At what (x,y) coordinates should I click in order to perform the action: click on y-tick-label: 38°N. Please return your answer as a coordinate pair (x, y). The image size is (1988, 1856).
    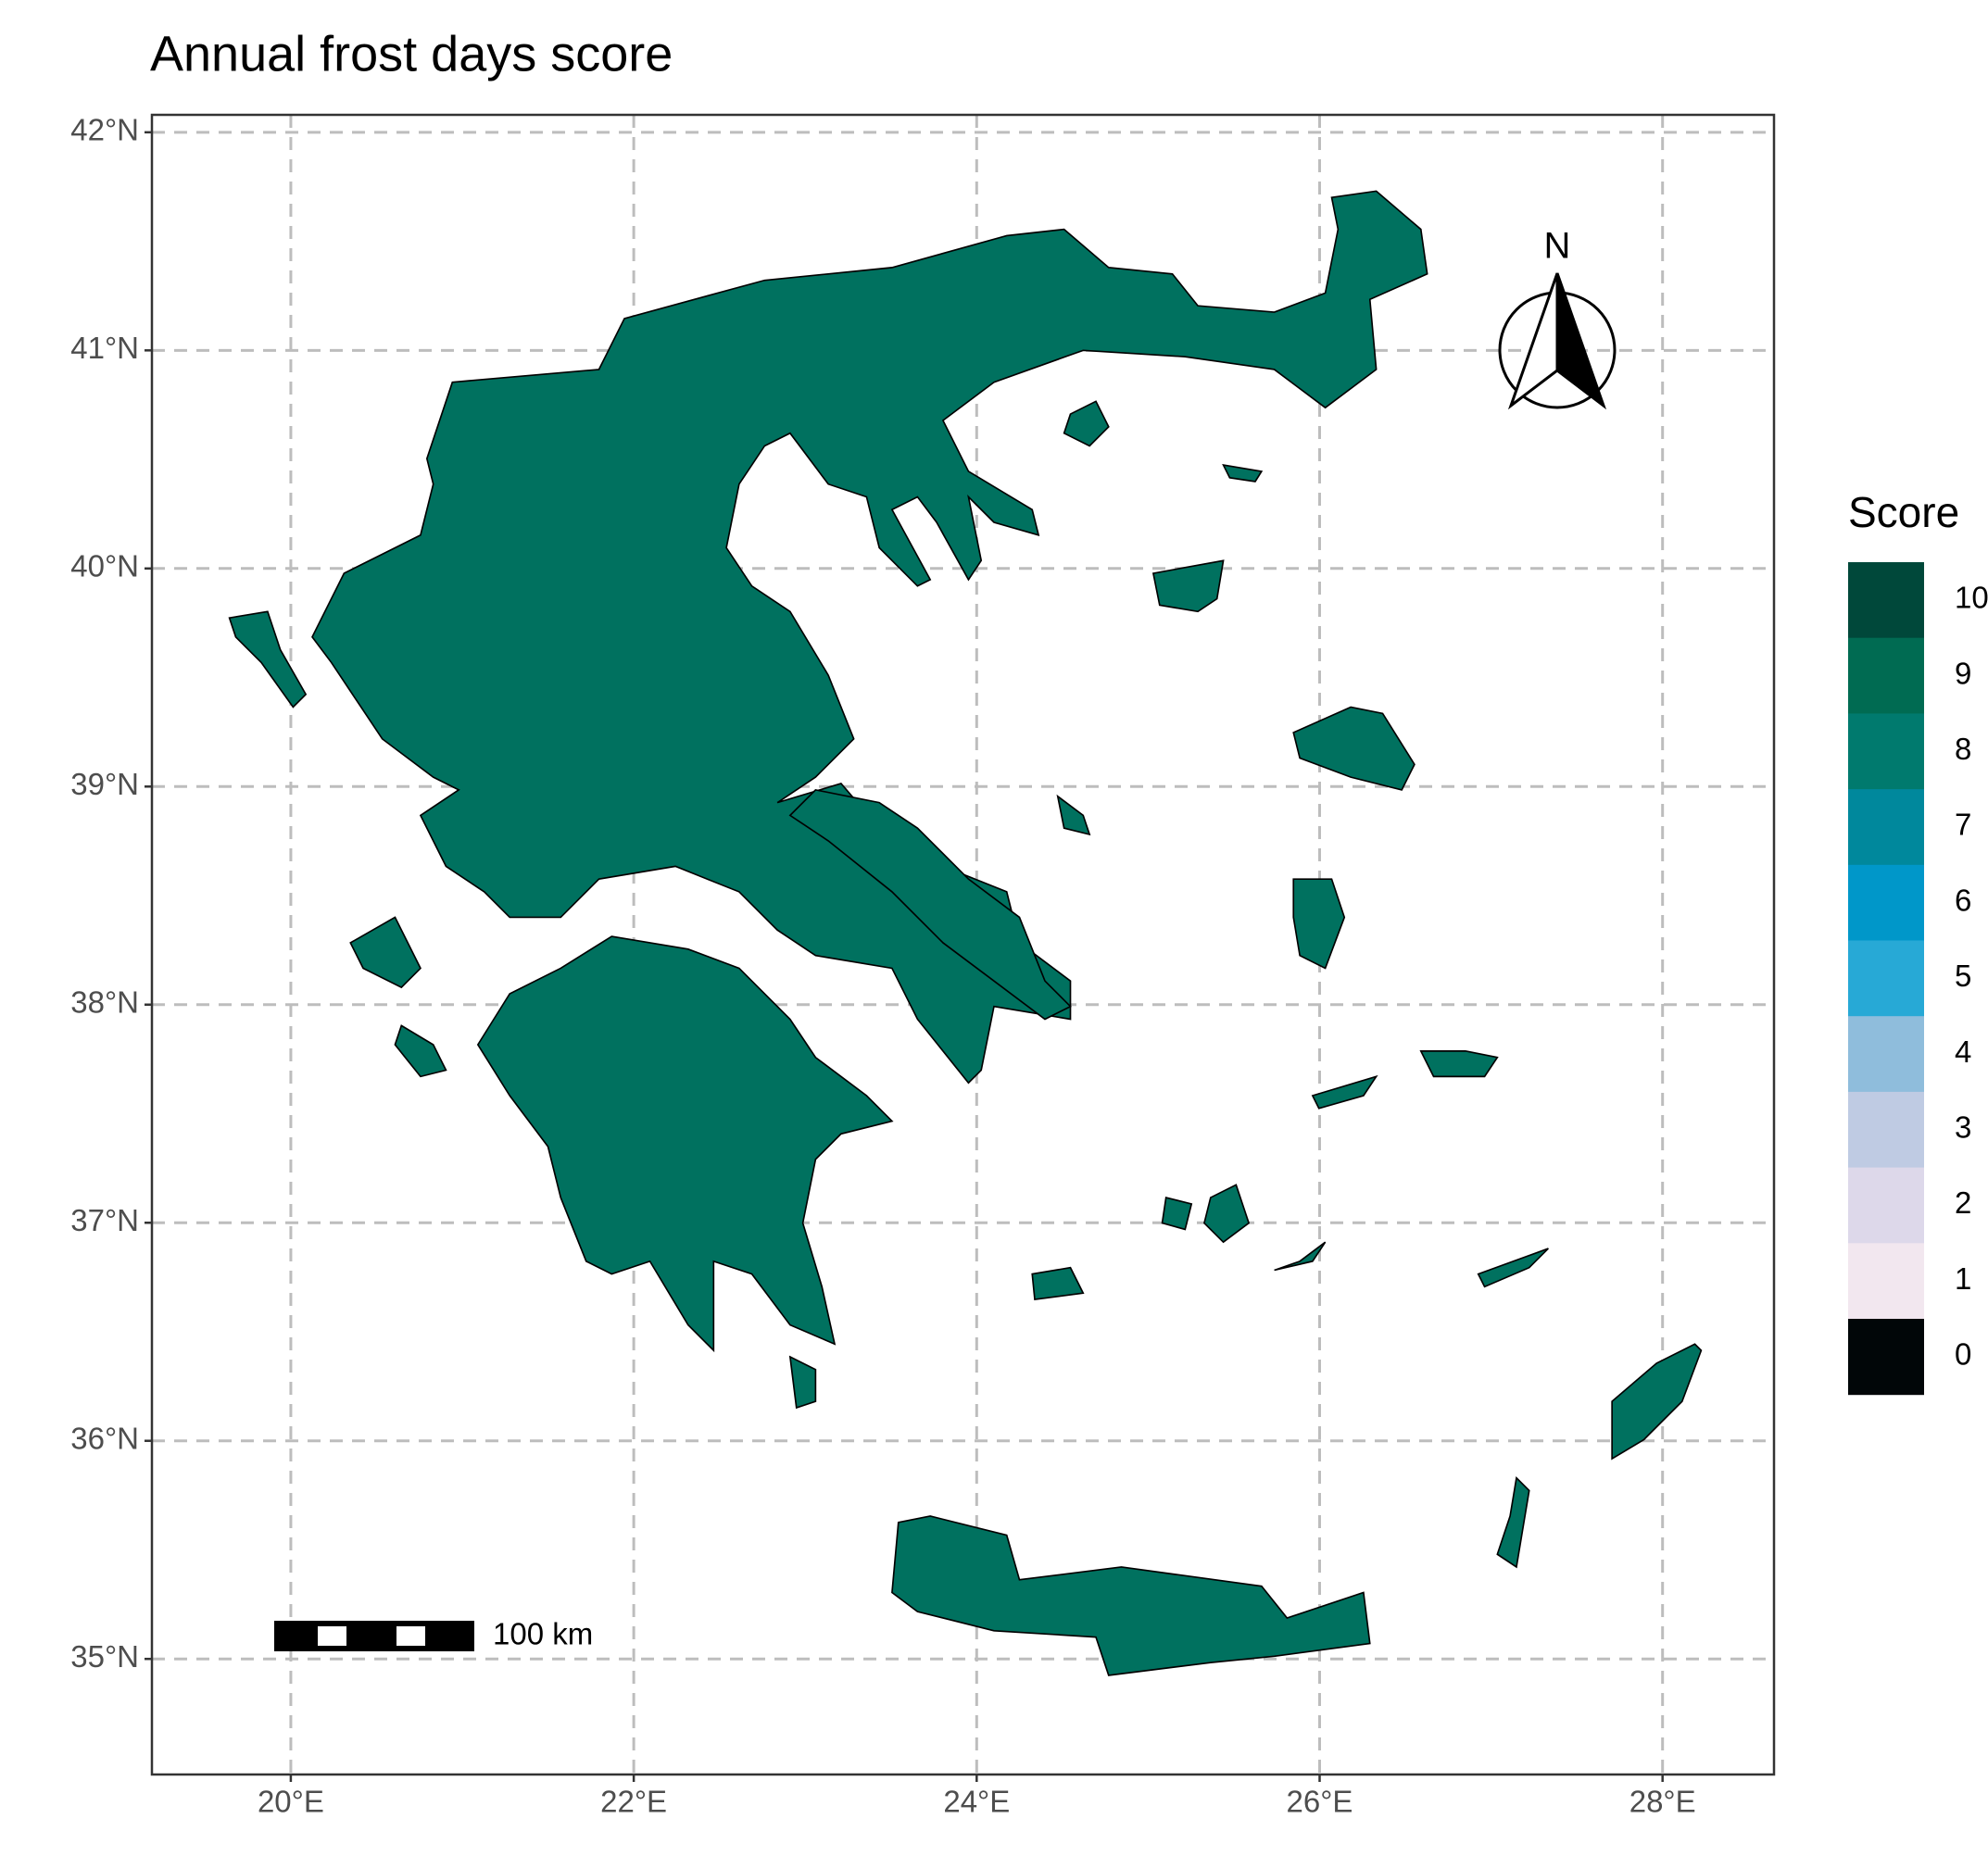
    Looking at the image, I should click on (104, 1001).